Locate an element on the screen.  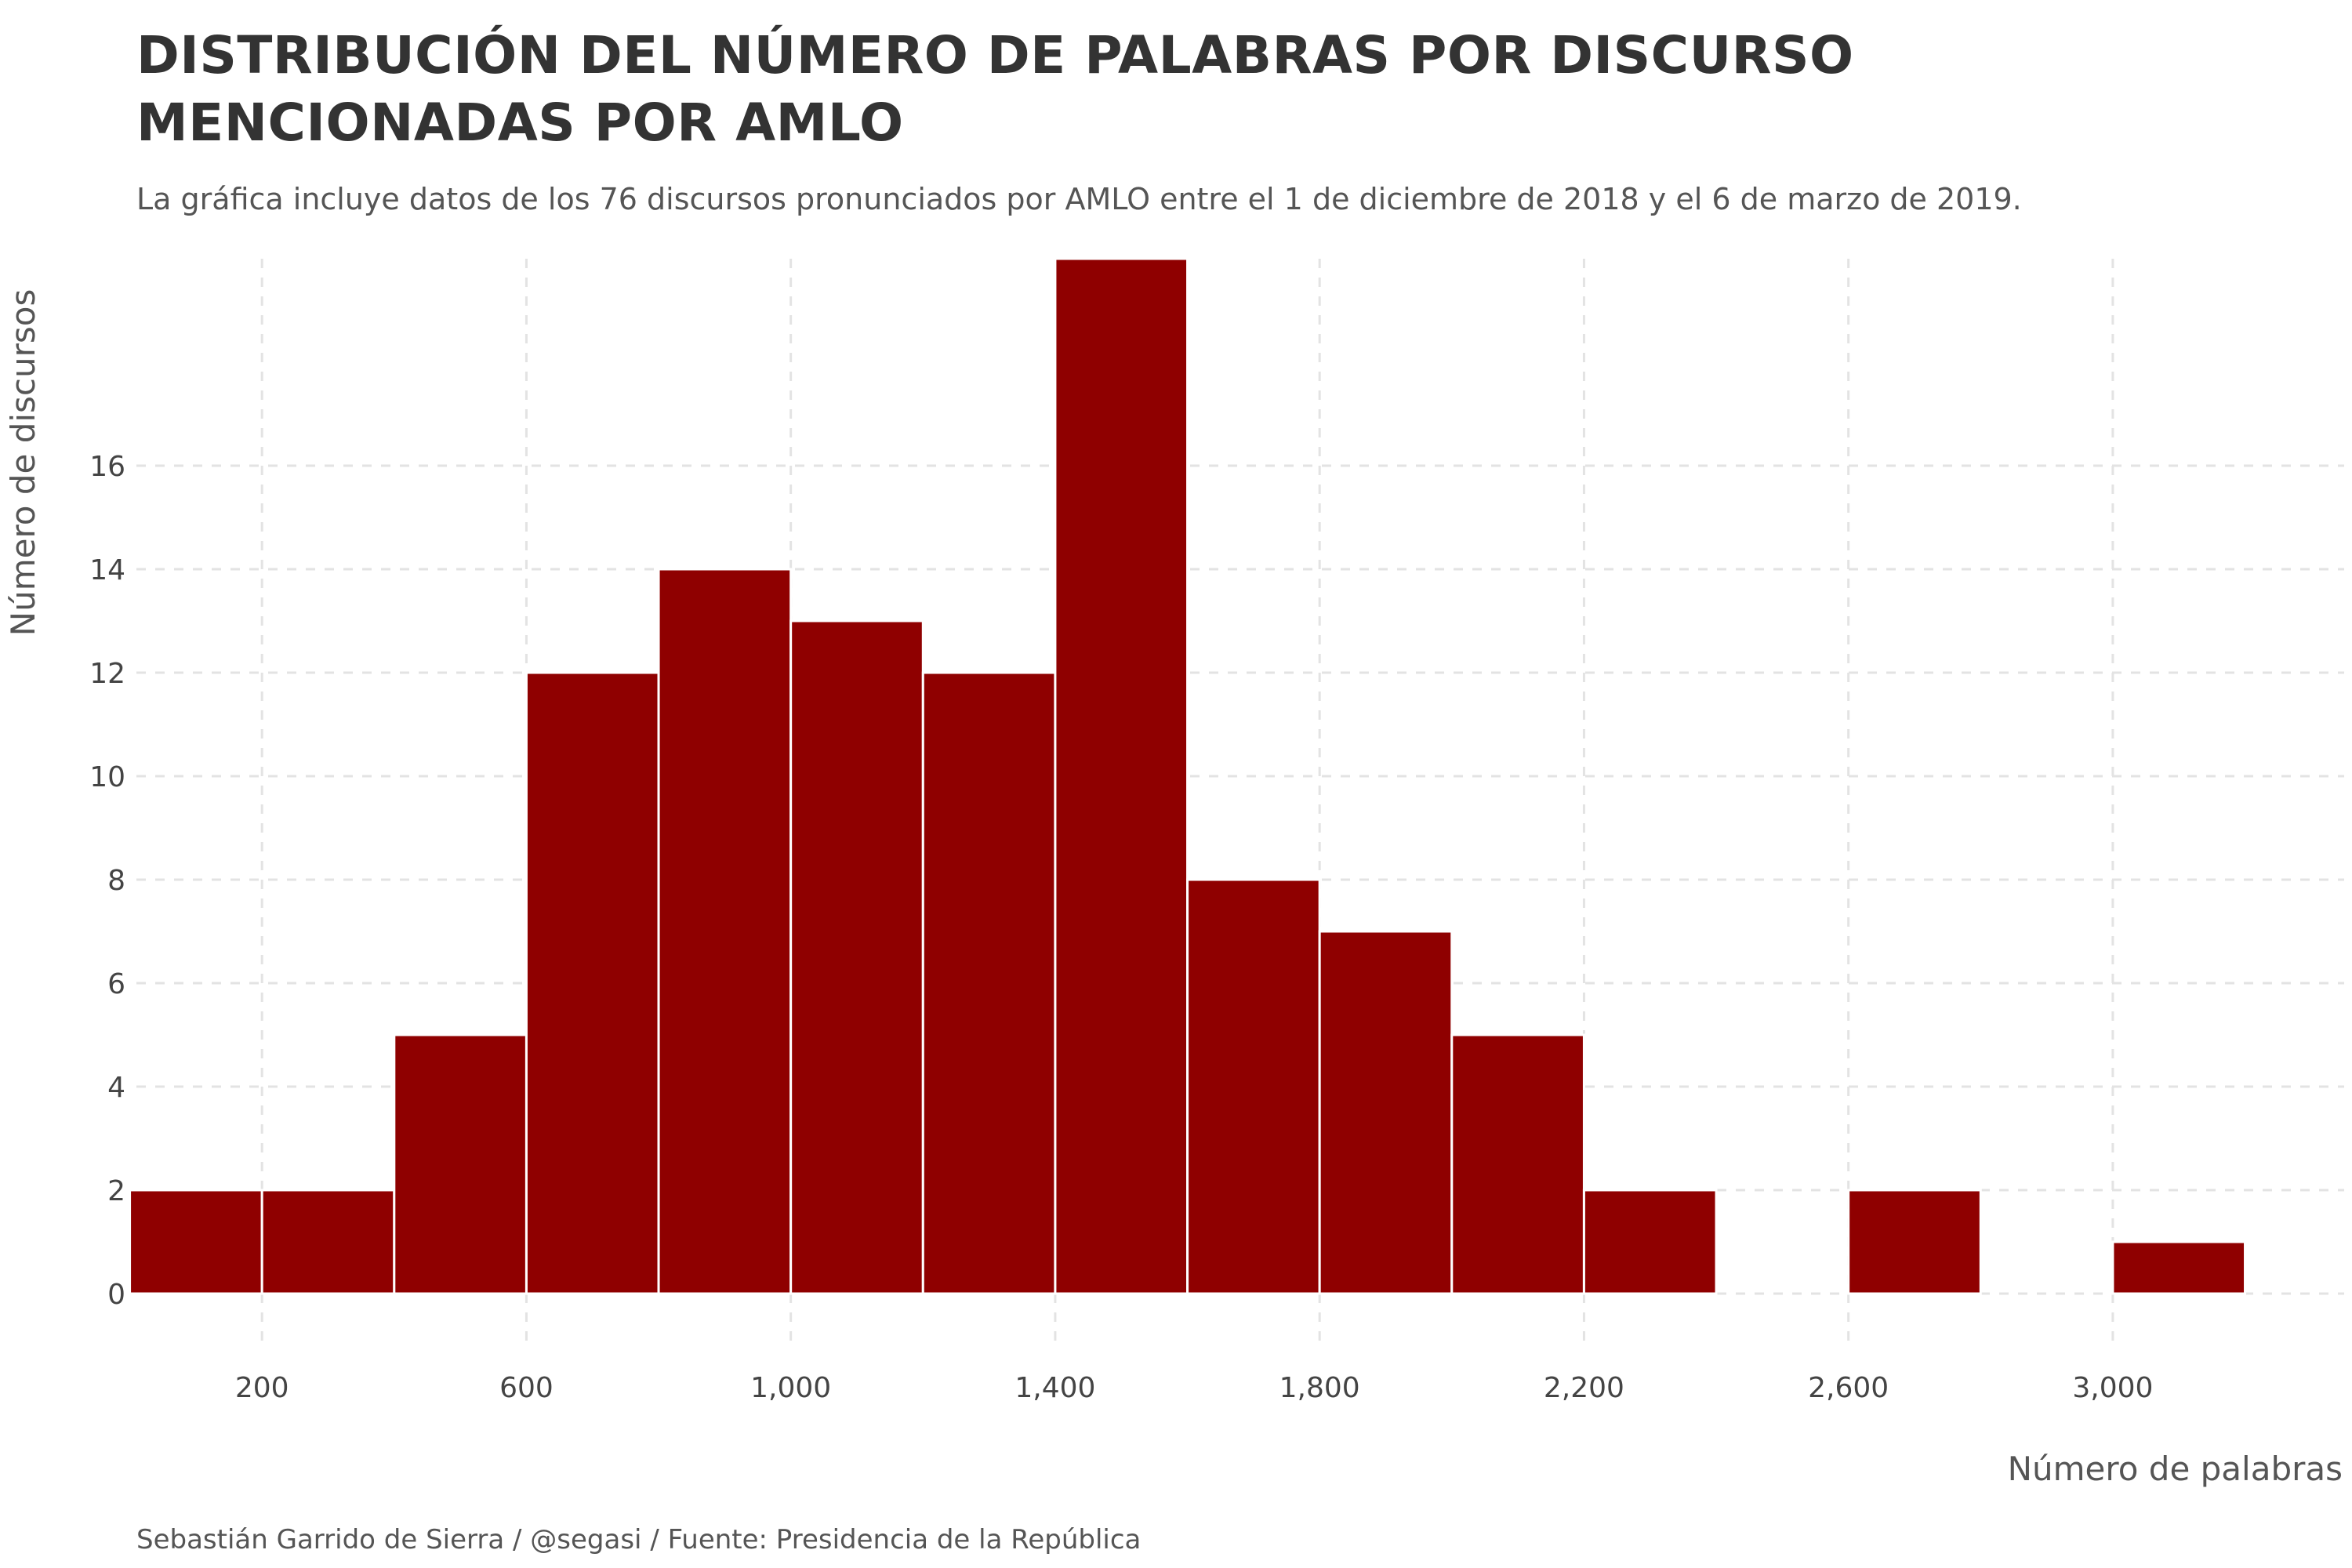
y-axis-title: Número de discursos is located at coordinates (23, 463).